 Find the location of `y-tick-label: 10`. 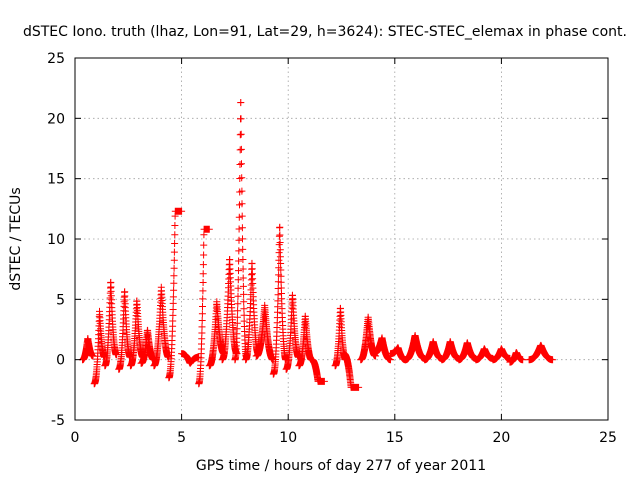

y-tick-label: 10 is located at coordinates (56, 240).